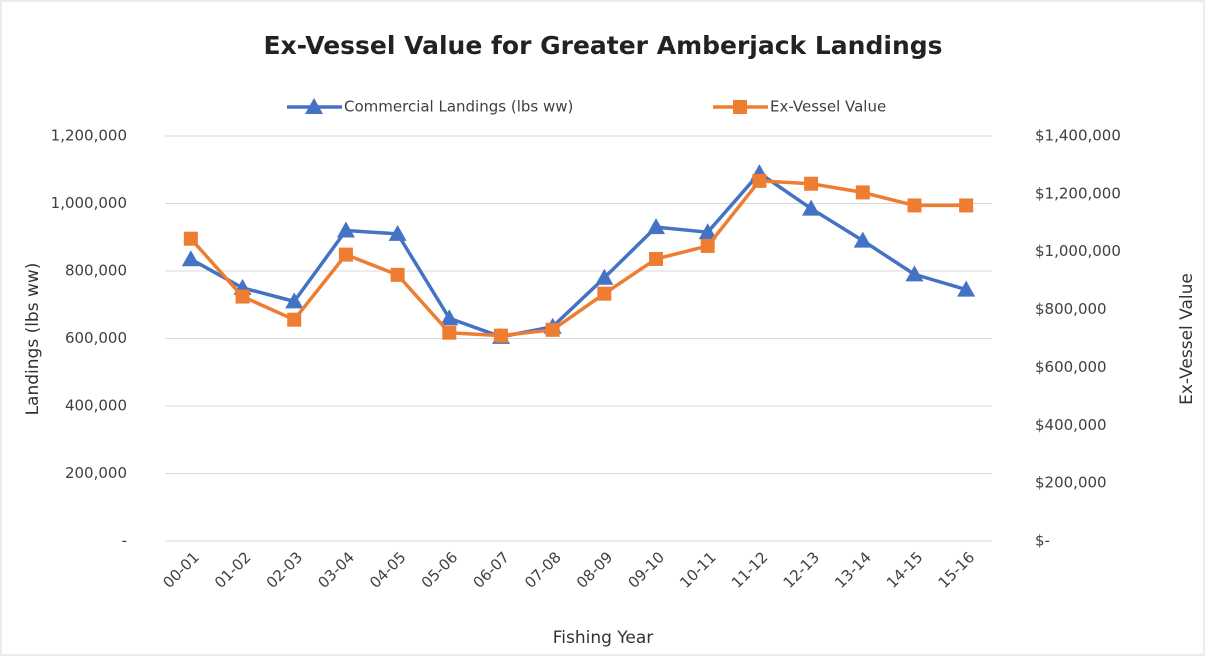 This screenshot has height=657, width=1206. I want to click on x-axis-title: Fishing Year, so click(603, 638).